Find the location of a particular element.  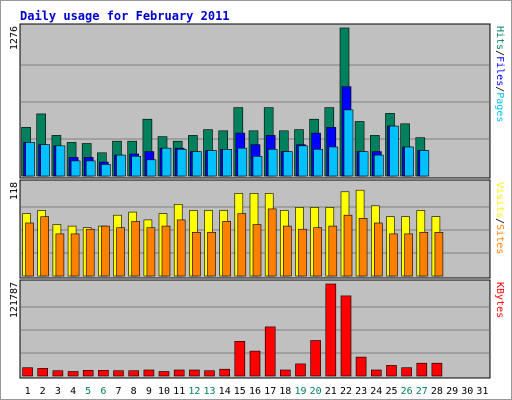

x-tick-label-day-28: 28 is located at coordinates (437, 391).